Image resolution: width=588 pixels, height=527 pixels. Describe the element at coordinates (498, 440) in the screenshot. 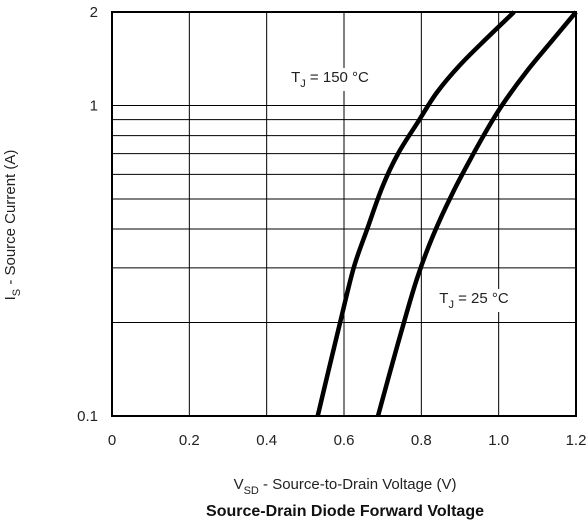

I see `x-tick-label: 1.0` at that location.